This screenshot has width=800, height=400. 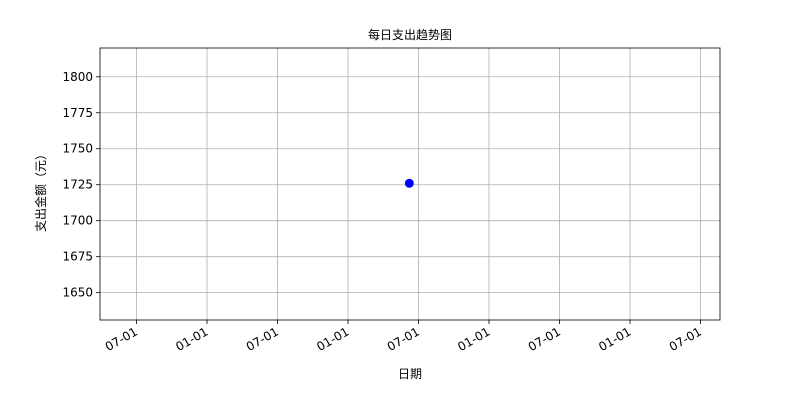 I want to click on y-tick-label: 1775, so click(x=77, y=113).